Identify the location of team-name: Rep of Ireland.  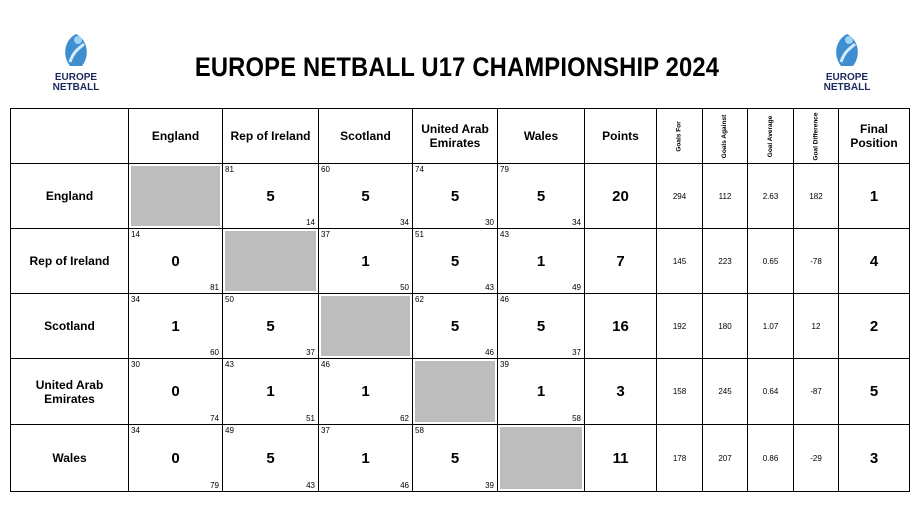
(69, 261).